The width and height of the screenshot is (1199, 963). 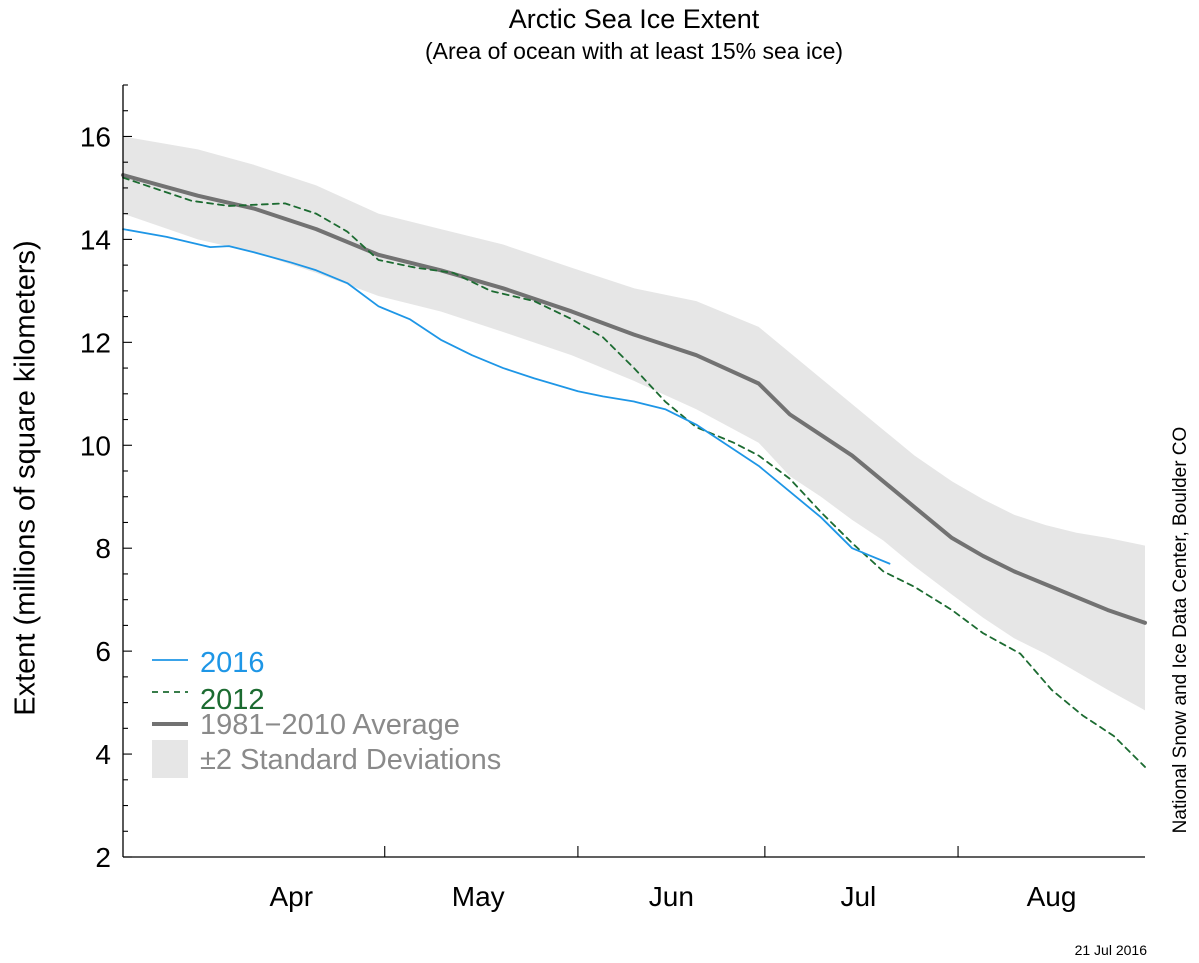 What do you see at coordinates (25, 478) in the screenshot?
I see `y-axis-label: Extent (millions of square kilometers)` at bounding box center [25, 478].